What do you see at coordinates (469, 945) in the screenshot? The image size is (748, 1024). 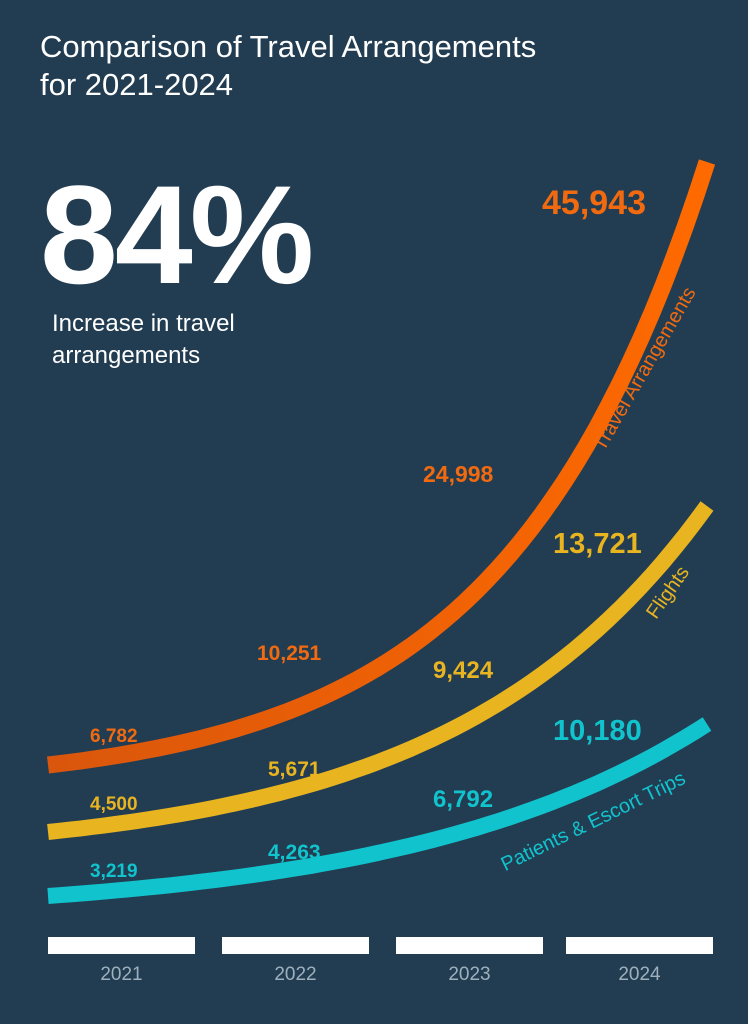 I see `year-bar-2023` at bounding box center [469, 945].